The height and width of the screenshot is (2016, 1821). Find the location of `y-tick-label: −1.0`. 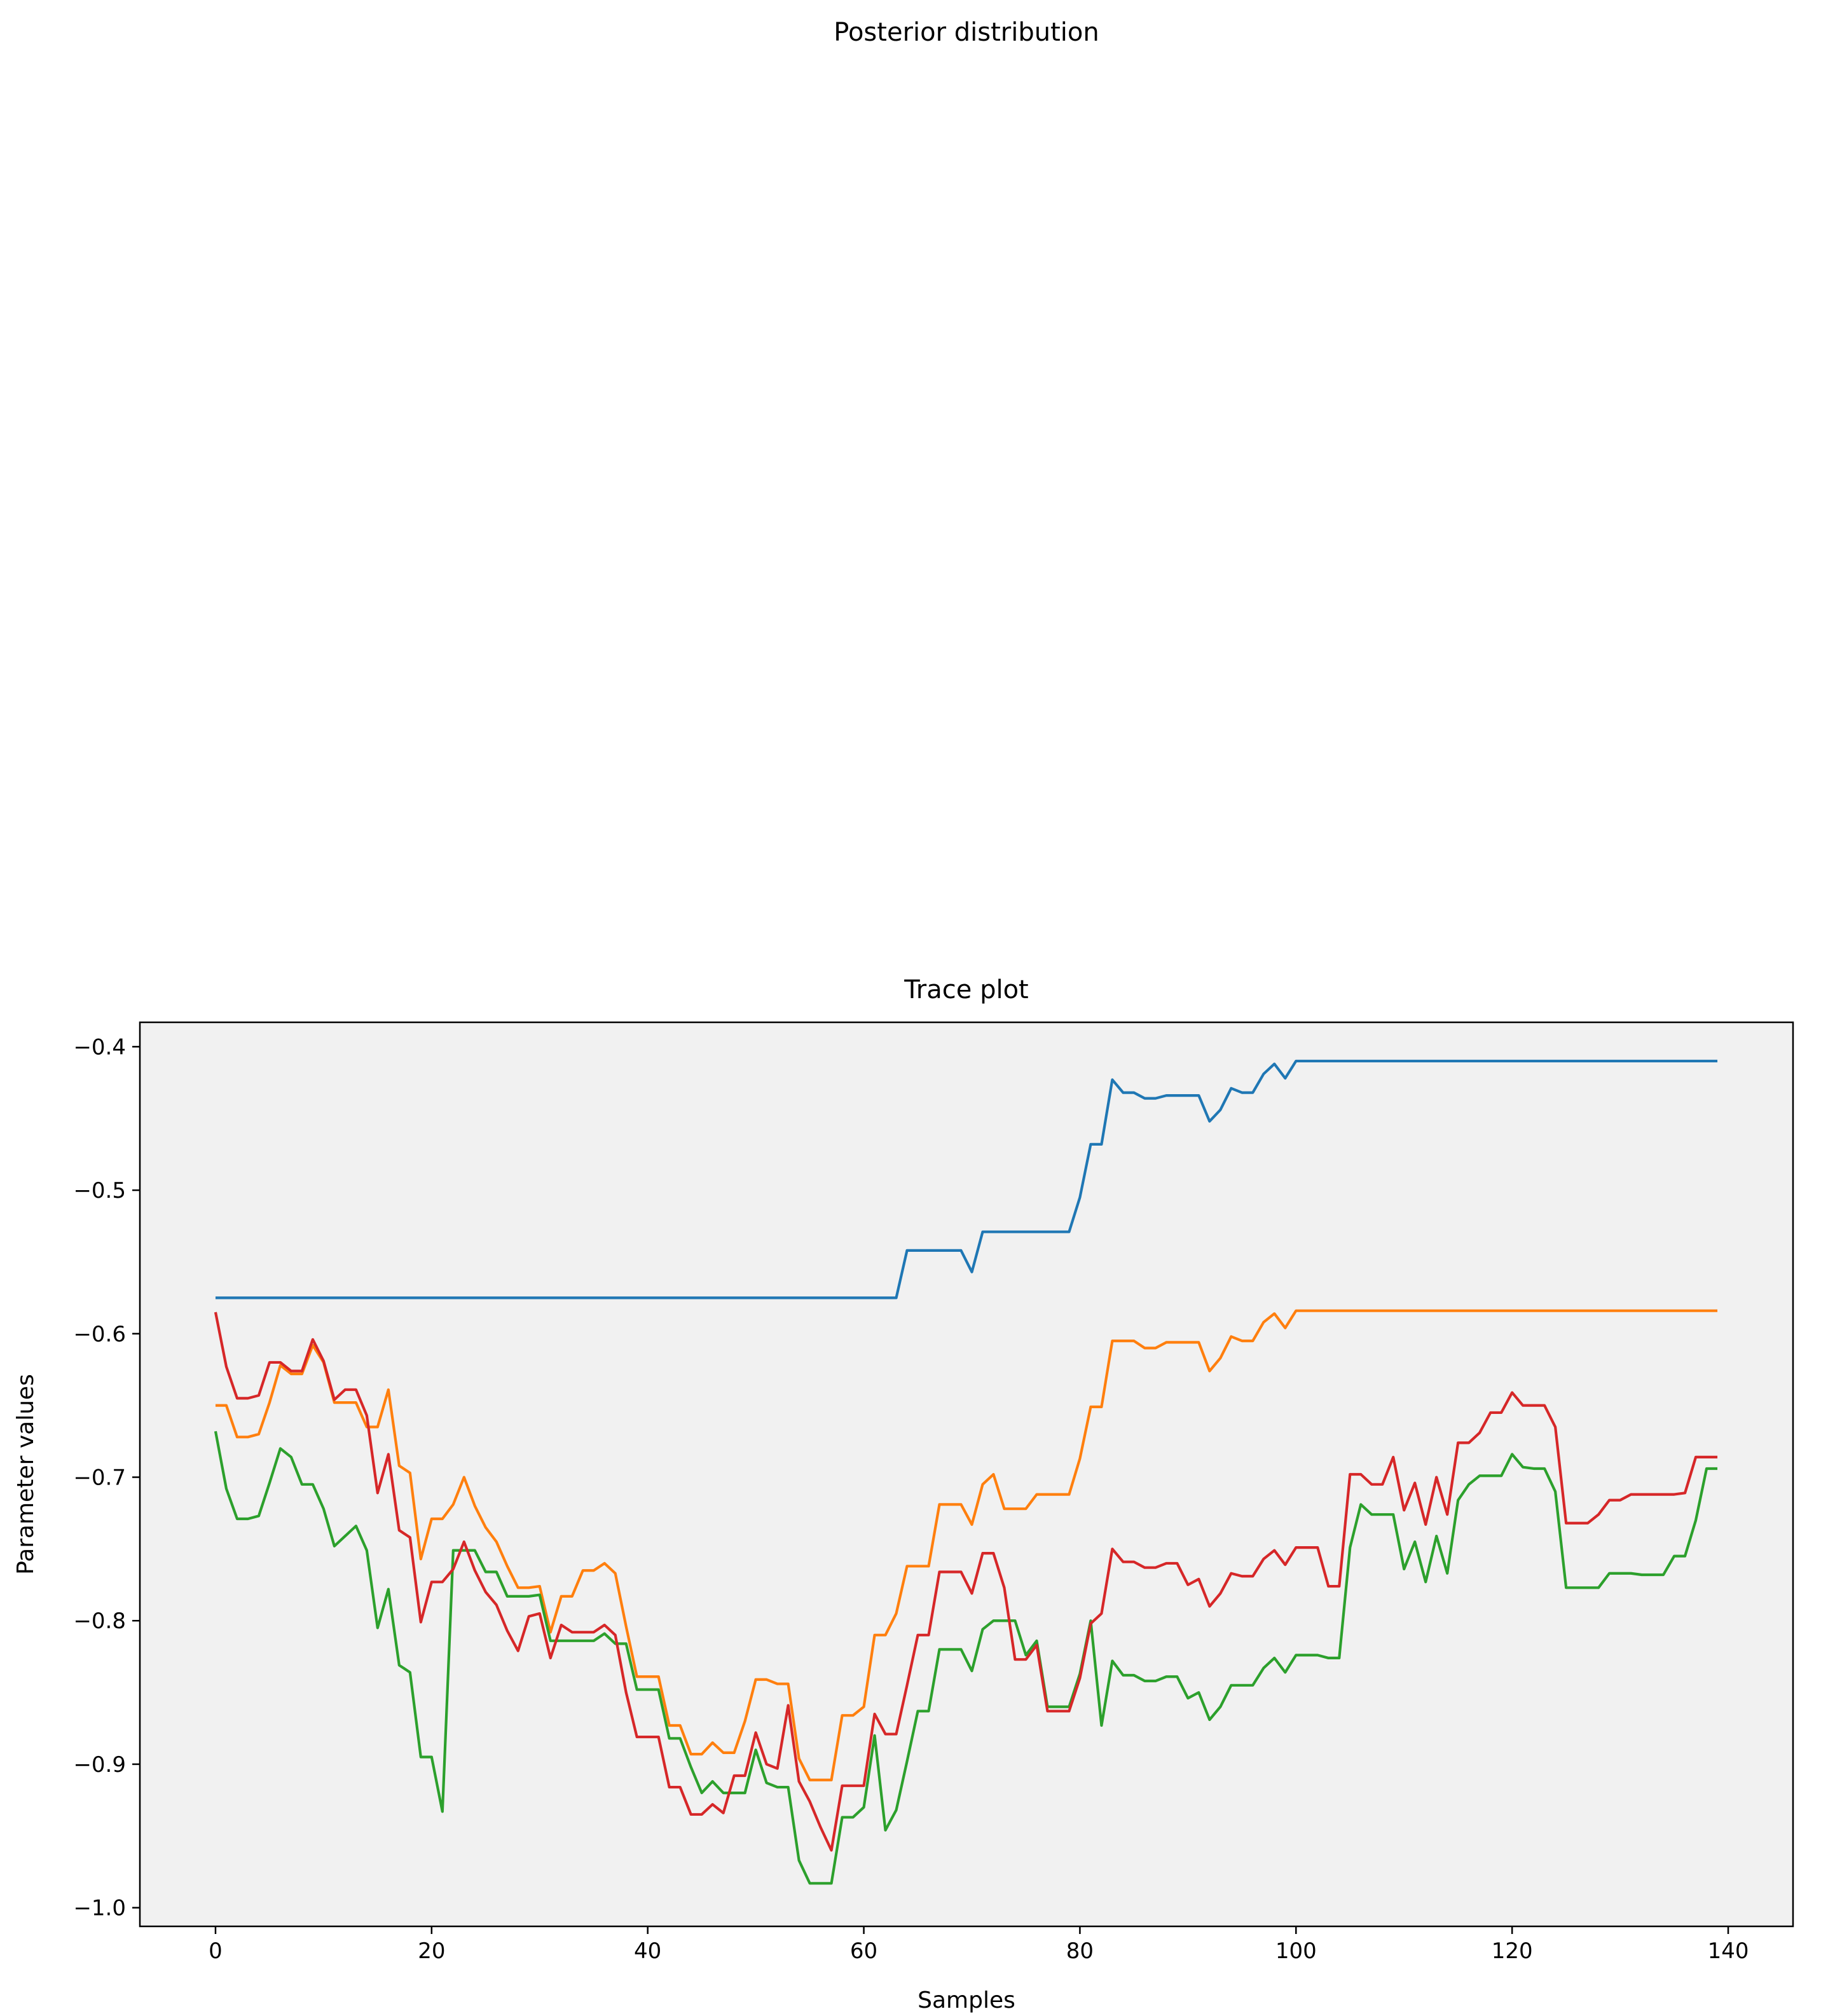

y-tick-label: −1.0 is located at coordinates (99, 1909).